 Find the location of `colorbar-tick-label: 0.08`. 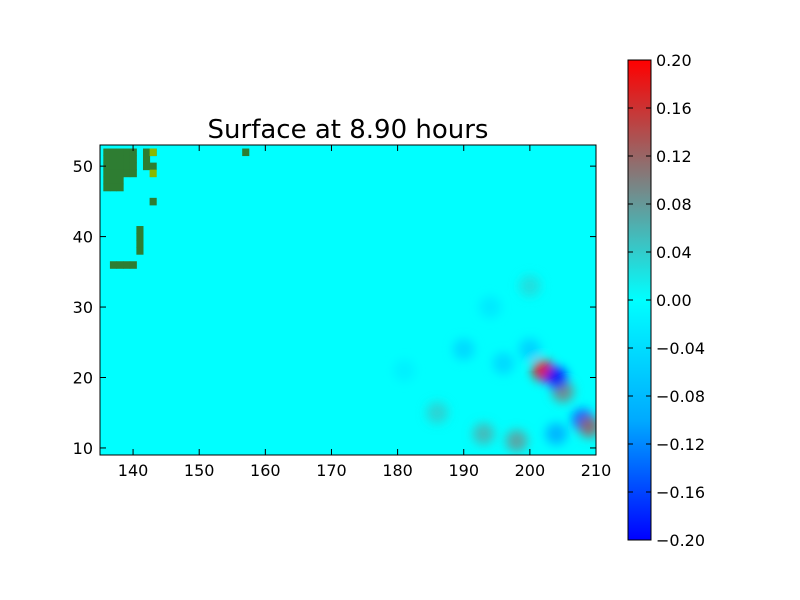

colorbar-tick-label: 0.08 is located at coordinates (674, 204).